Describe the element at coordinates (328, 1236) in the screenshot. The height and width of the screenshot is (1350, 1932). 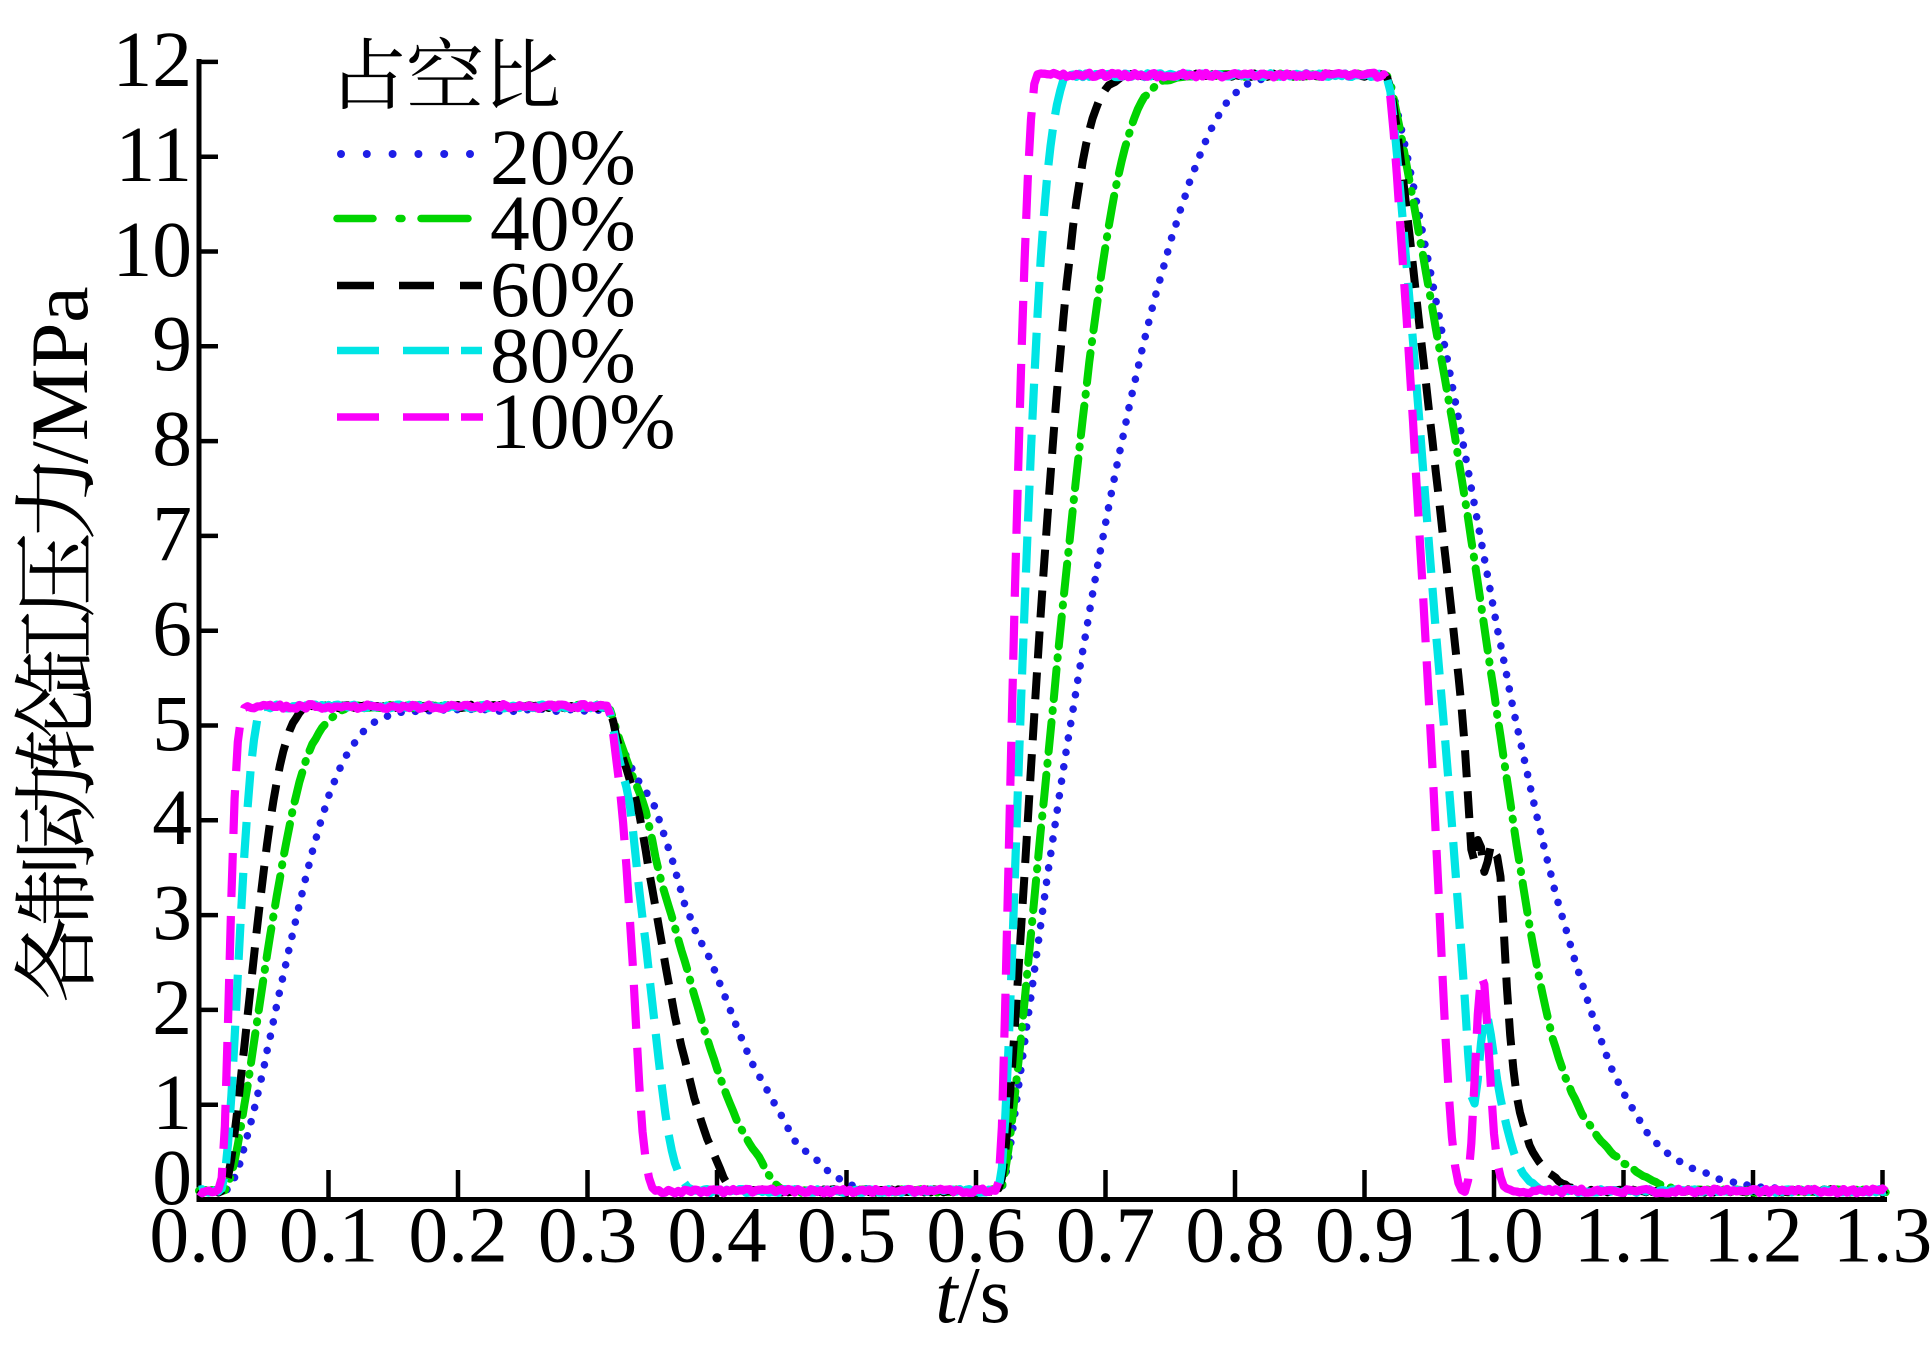
I see `svg-text: 0.1` at that location.